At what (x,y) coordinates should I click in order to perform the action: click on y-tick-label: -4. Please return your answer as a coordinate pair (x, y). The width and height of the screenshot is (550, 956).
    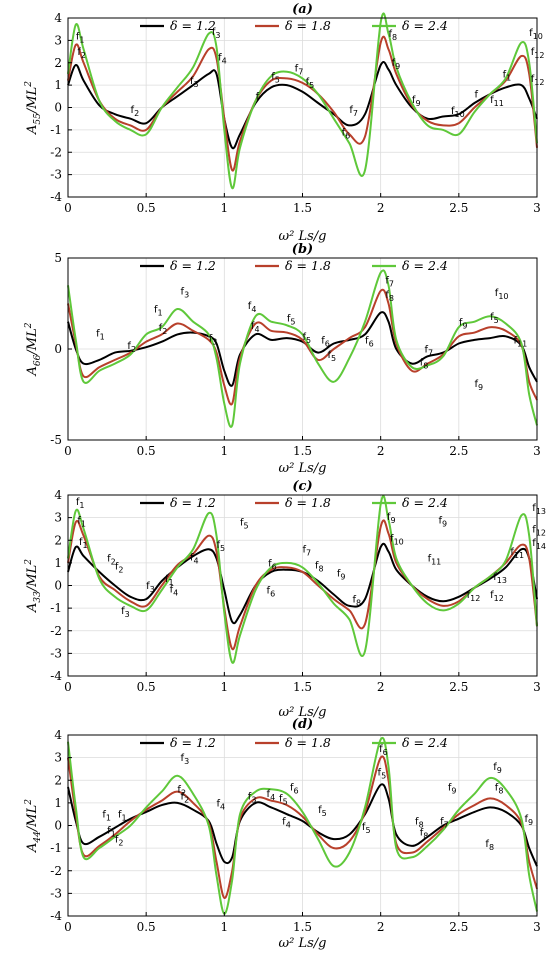
    Looking at the image, I should click on (56, 916).